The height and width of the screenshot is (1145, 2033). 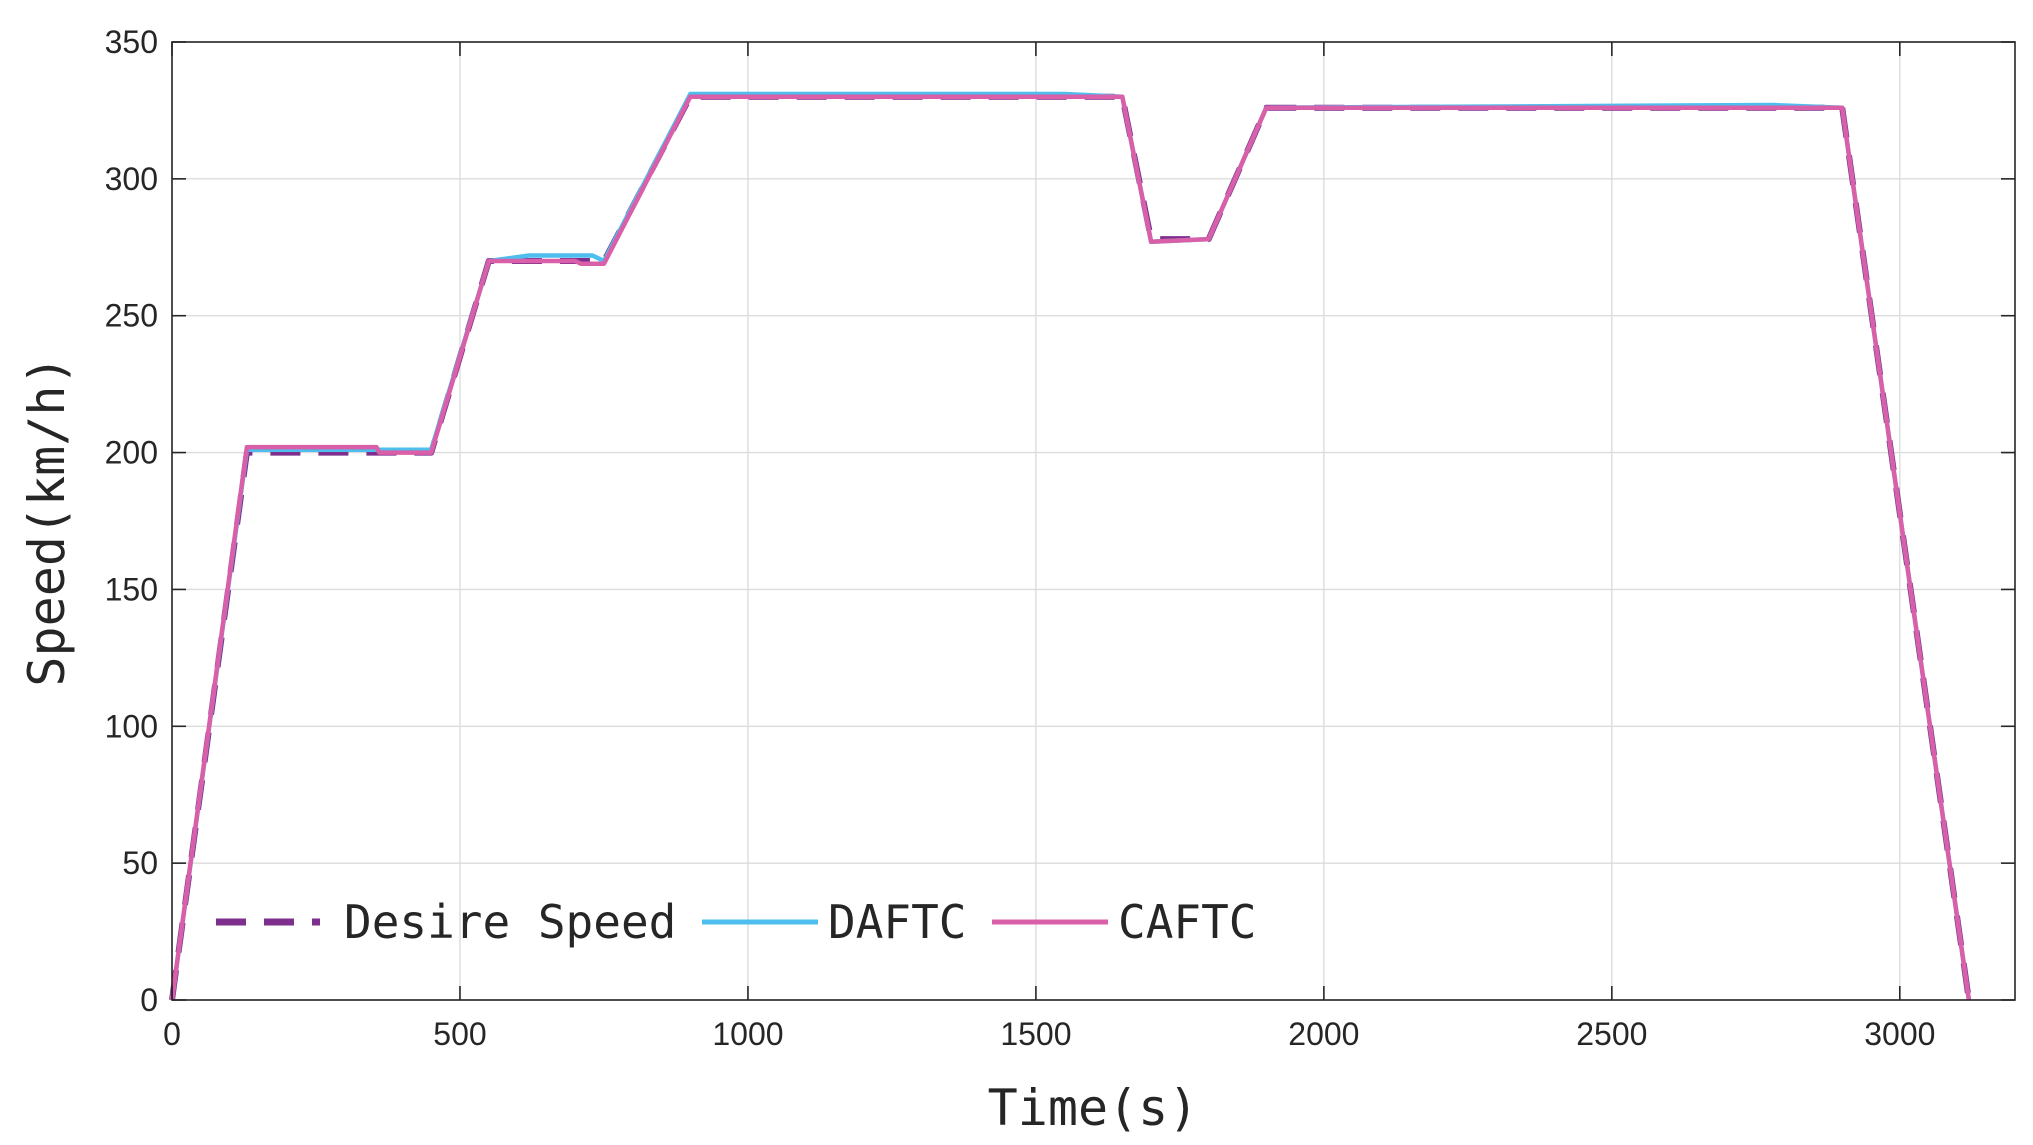 What do you see at coordinates (736, 922) in the screenshot?
I see `legend: Desire Speed DAFTC CAFTC` at bounding box center [736, 922].